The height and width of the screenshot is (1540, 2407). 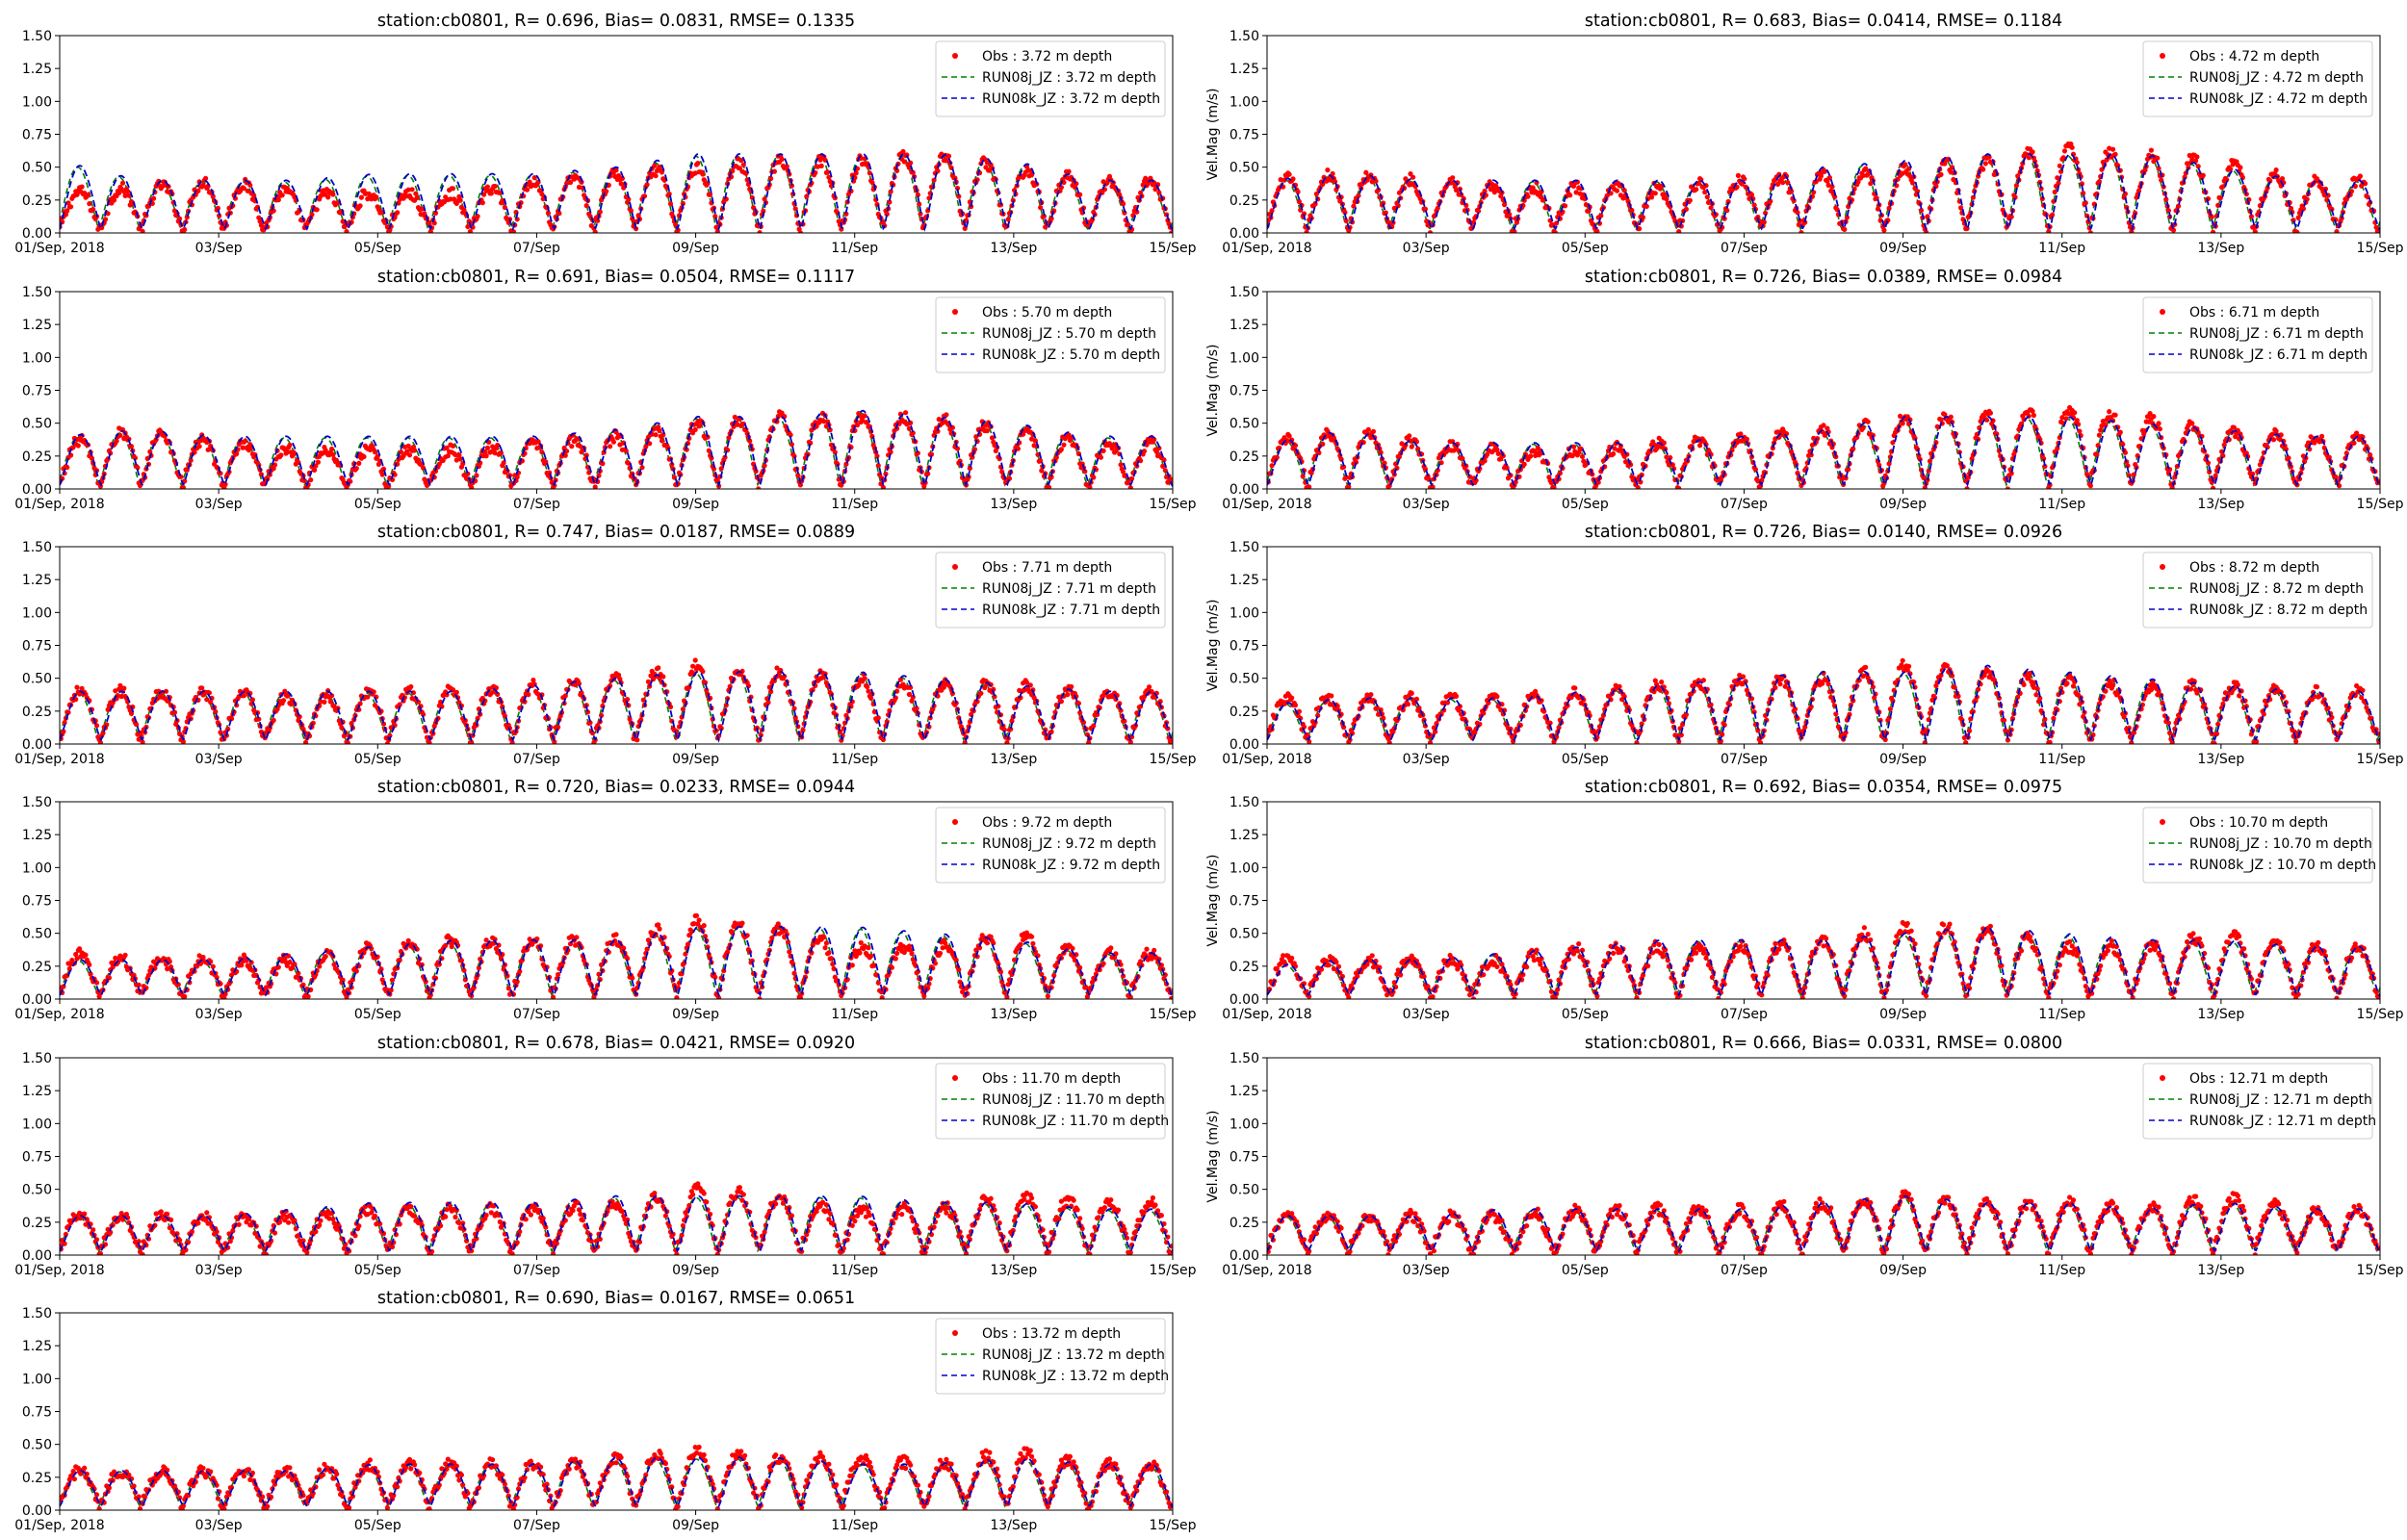 I want to click on legend-run08k-label: RUN08k_JZ : 3.72 m depth, so click(x=1071, y=99).